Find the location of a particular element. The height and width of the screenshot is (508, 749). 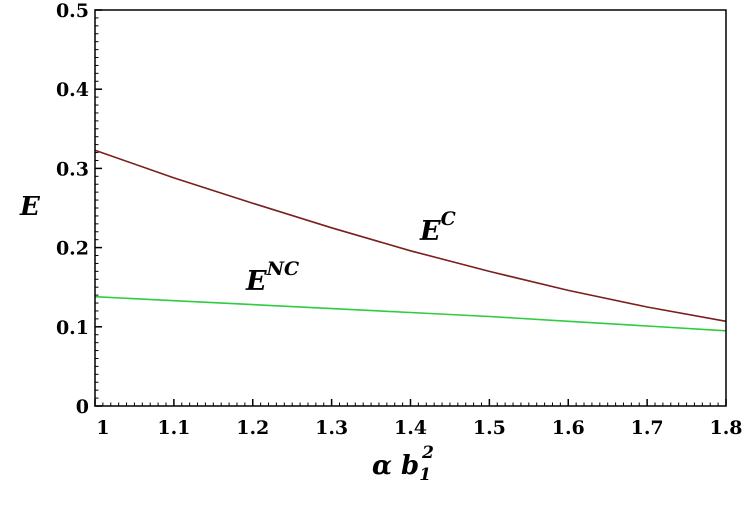

y-tick-label: 0 is located at coordinates (82, 407).